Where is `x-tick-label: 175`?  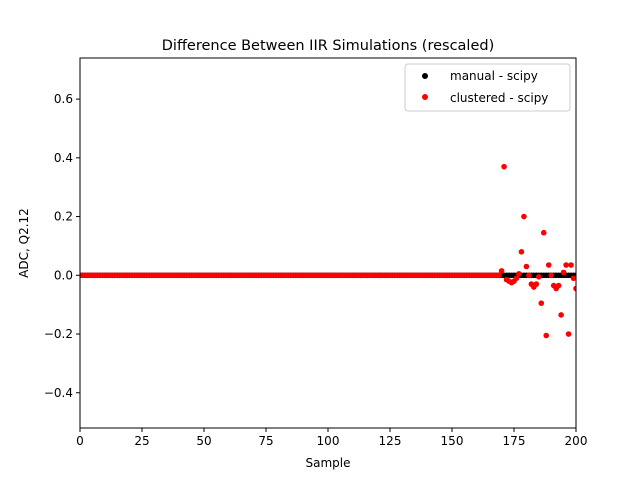 x-tick-label: 175 is located at coordinates (514, 441).